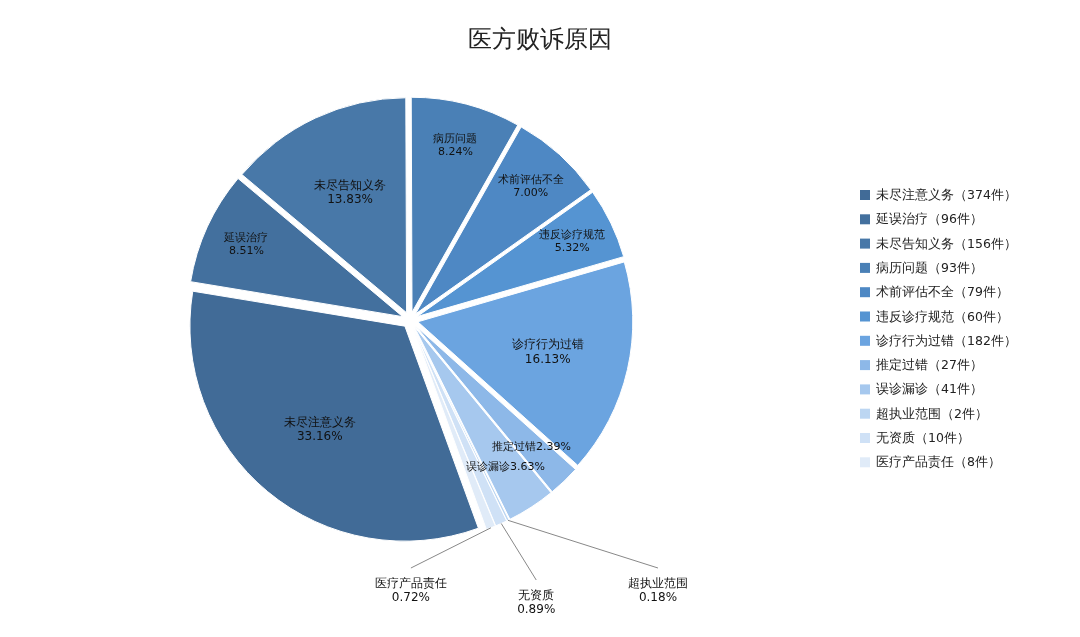  Describe the element at coordinates (929, 267) in the screenshot. I see `legend-label: 病历问题（93件）` at that location.